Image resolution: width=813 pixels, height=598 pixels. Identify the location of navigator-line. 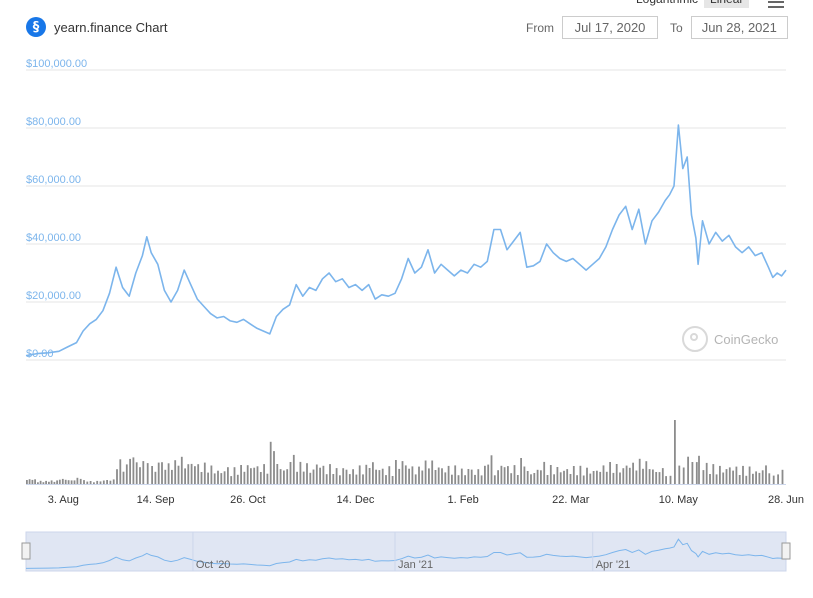
(406, 553).